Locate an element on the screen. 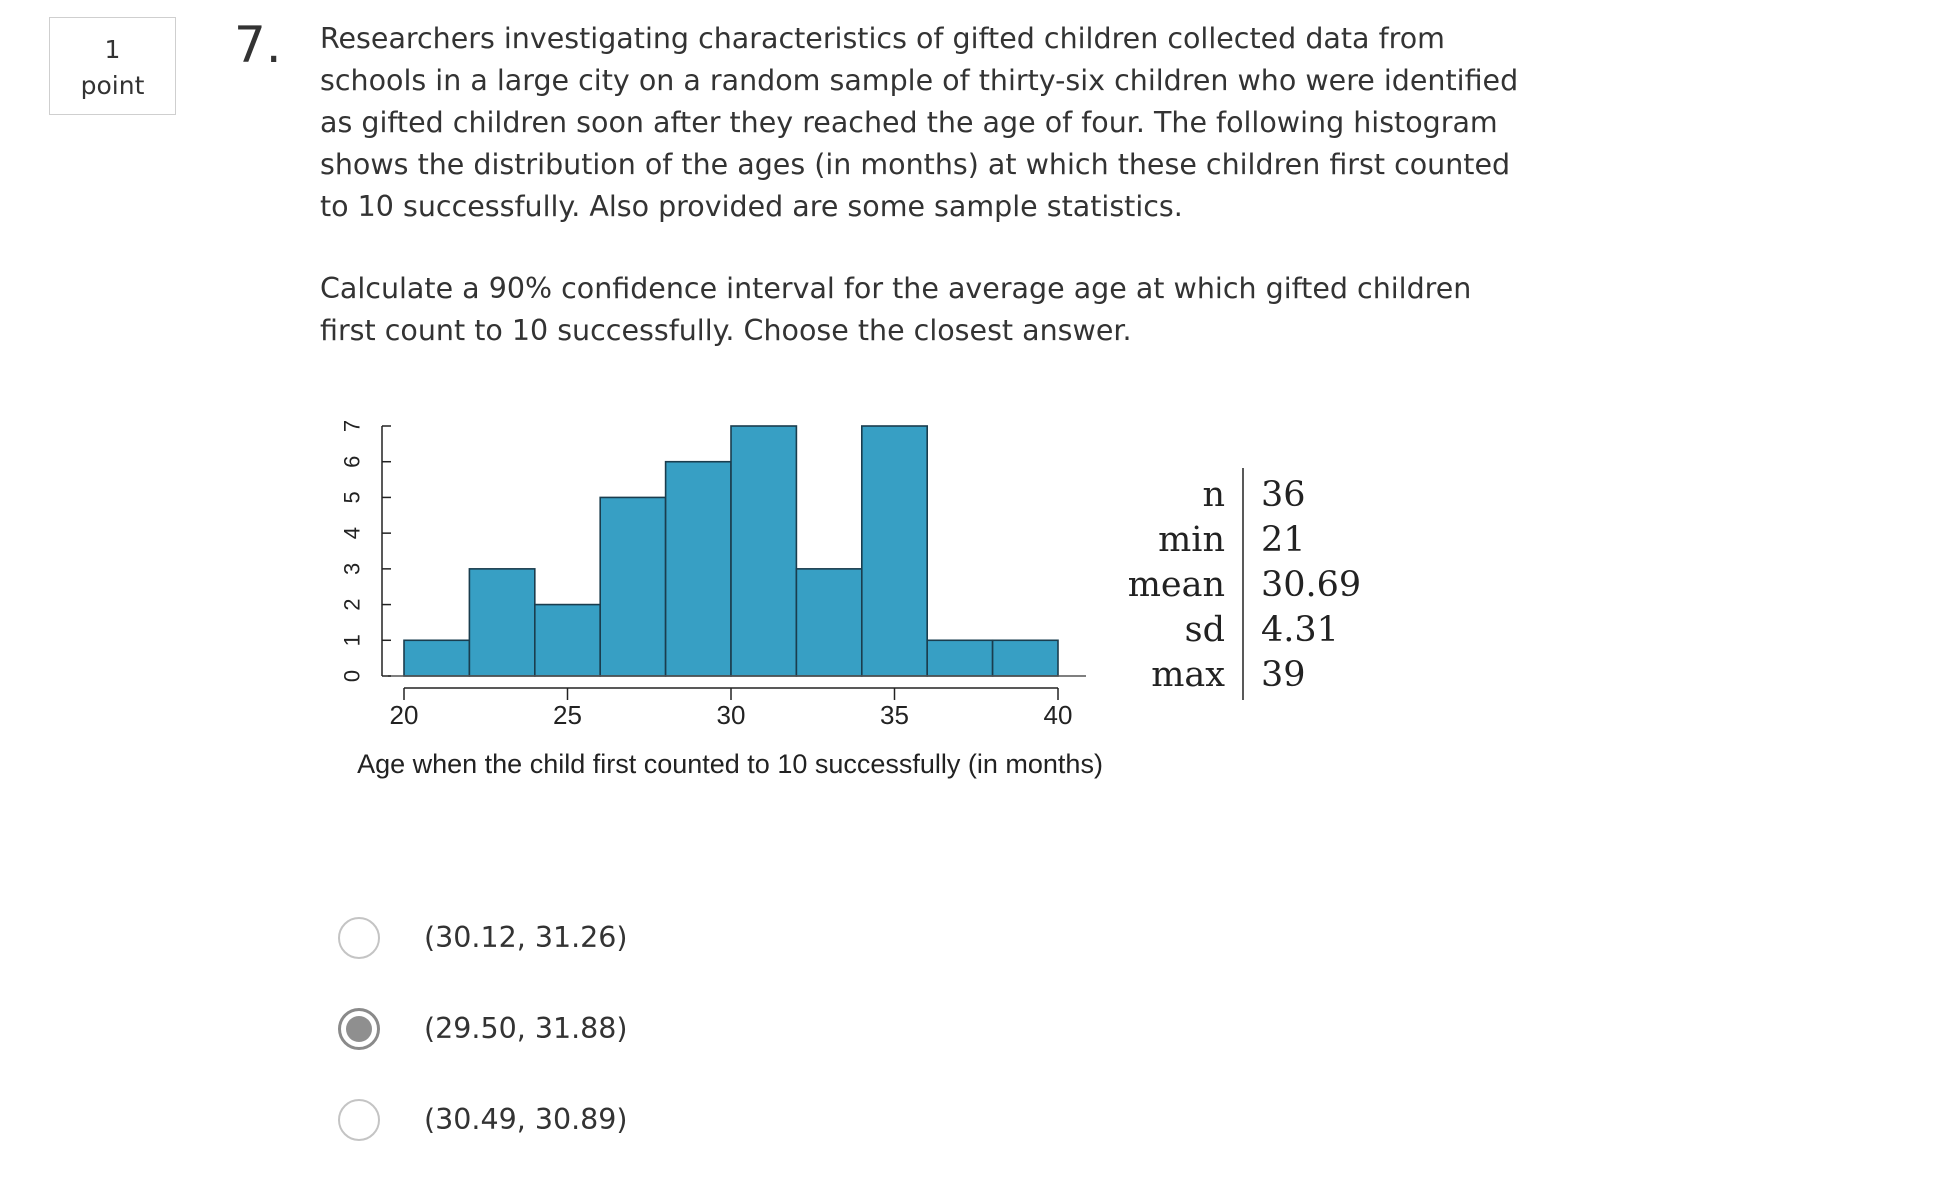 The height and width of the screenshot is (1178, 1936). y-tick-label-2: 2 is located at coordinates (352, 604).